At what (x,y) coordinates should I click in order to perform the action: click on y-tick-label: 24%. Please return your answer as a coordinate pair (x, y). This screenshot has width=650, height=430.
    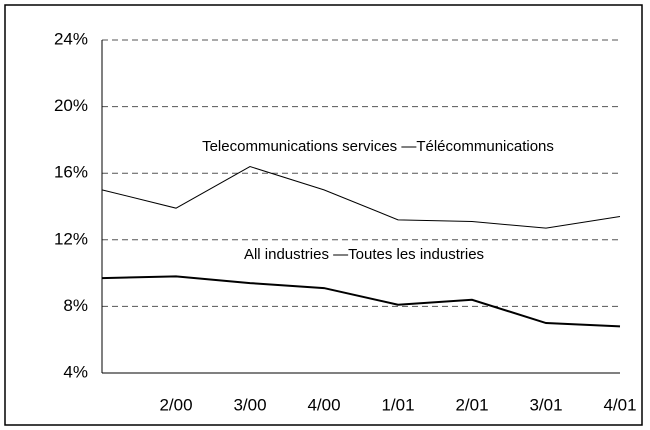
    Looking at the image, I should click on (71, 38).